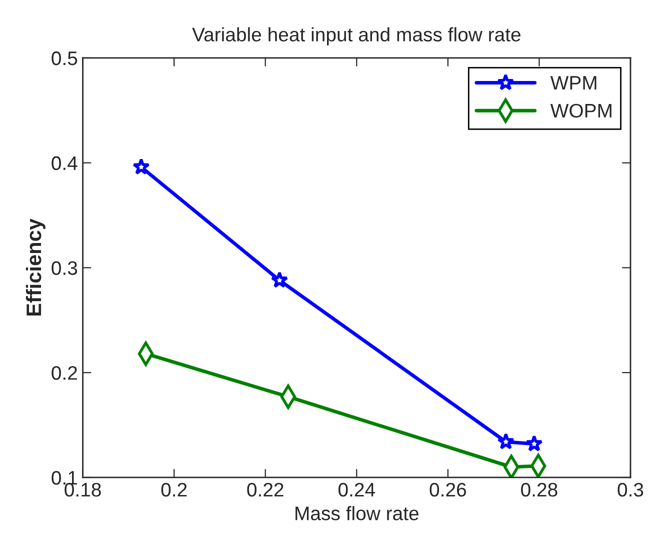 The height and width of the screenshot is (552, 652). Describe the element at coordinates (356, 489) in the screenshot. I see `x-tick-label: 0.24` at that location.